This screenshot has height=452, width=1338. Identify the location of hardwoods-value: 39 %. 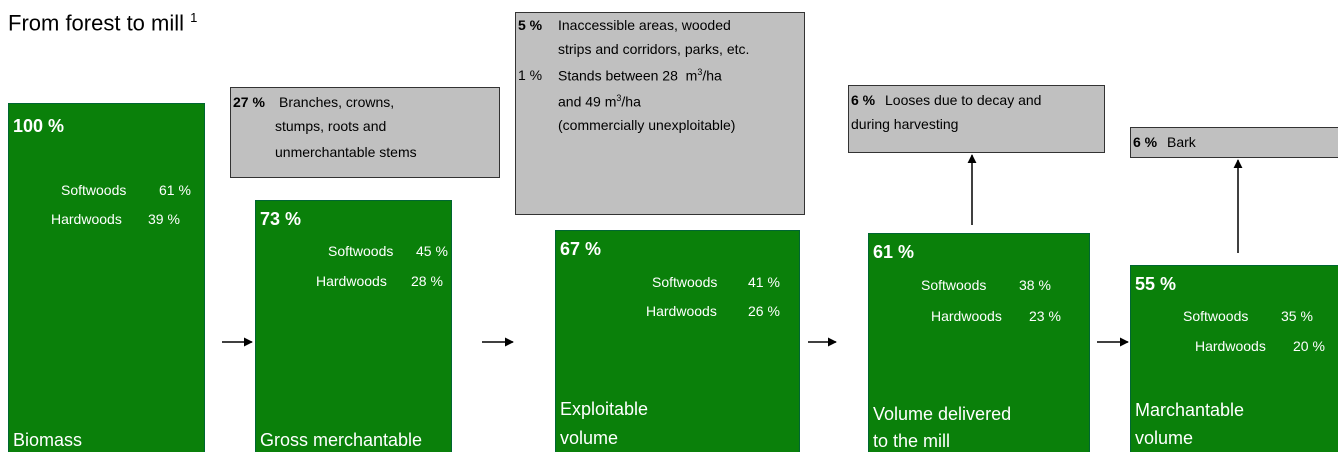
(164, 219).